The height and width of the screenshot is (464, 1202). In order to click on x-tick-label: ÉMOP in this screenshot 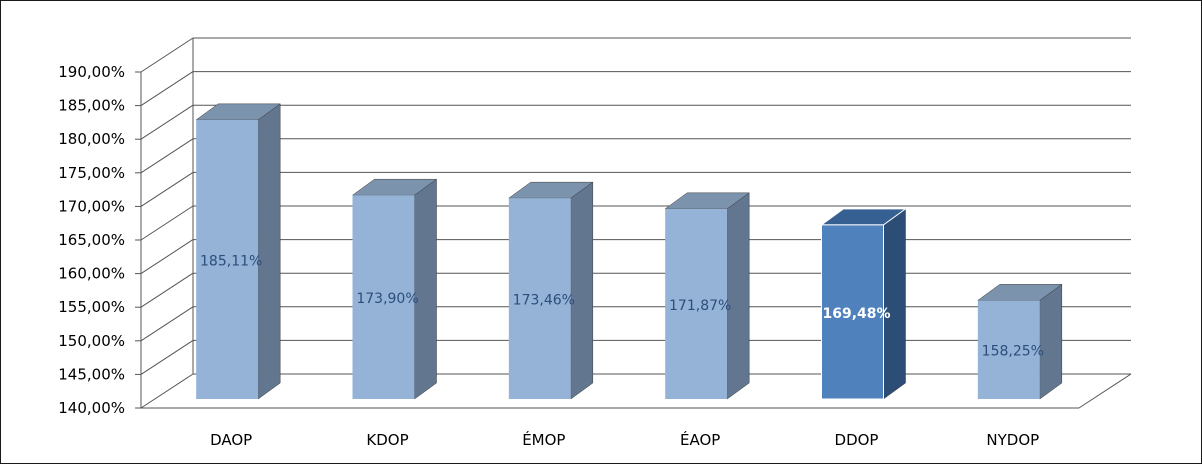, I will do `click(543, 439)`.